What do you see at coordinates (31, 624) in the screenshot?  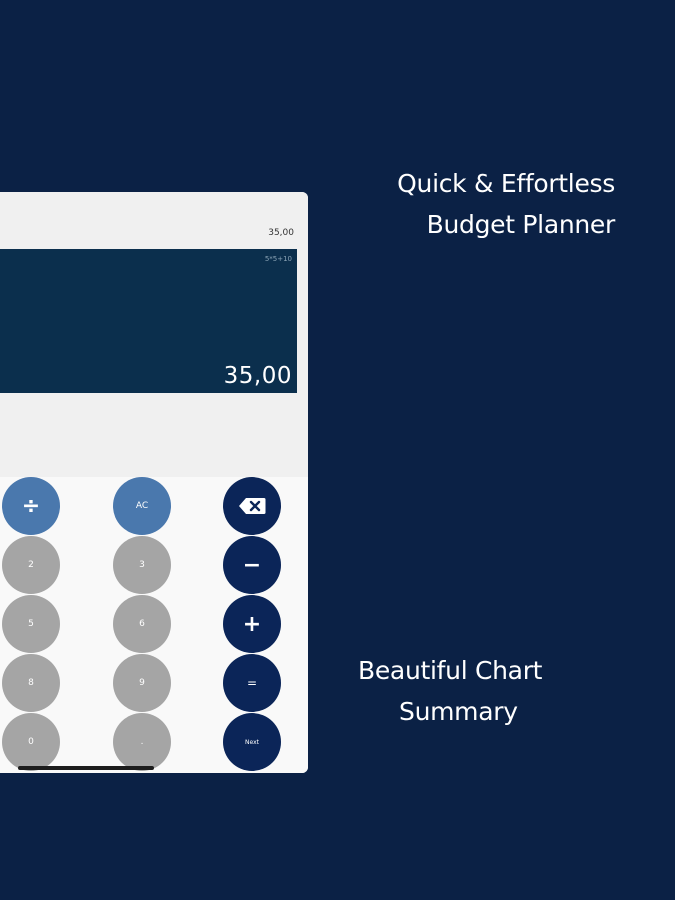 I see `digit-5-button: 5` at bounding box center [31, 624].